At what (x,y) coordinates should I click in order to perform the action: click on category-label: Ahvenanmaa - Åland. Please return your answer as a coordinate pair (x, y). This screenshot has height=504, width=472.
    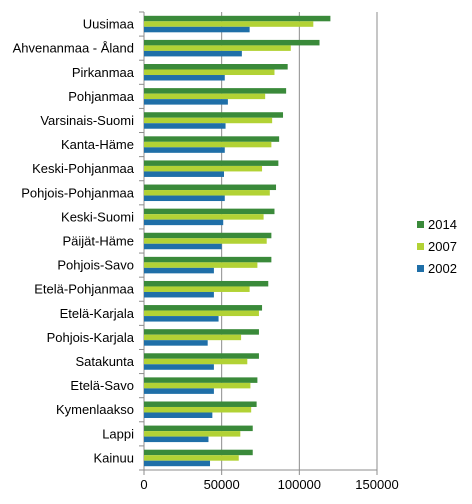
    Looking at the image, I should click on (73, 48).